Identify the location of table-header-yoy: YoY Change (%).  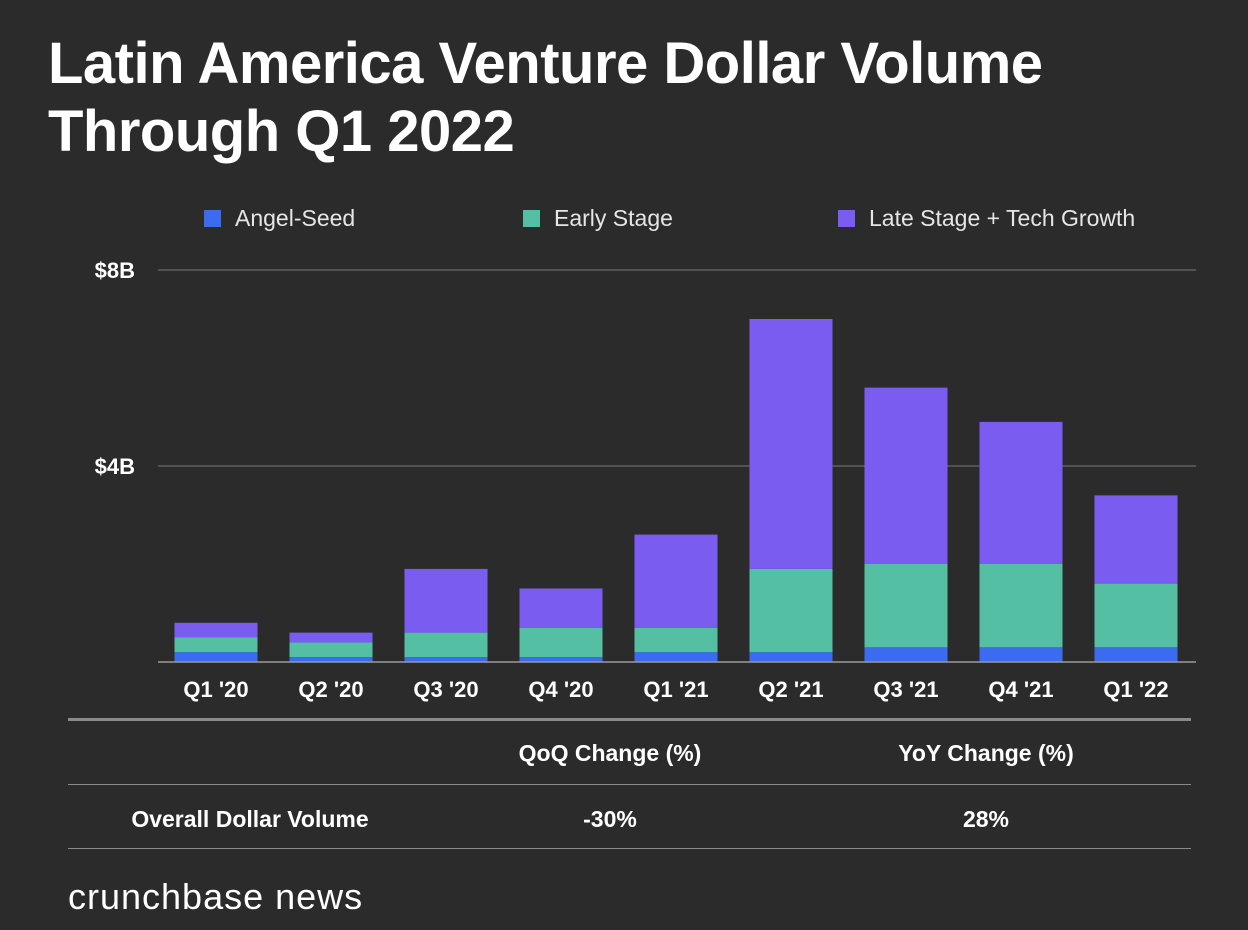
(986, 753).